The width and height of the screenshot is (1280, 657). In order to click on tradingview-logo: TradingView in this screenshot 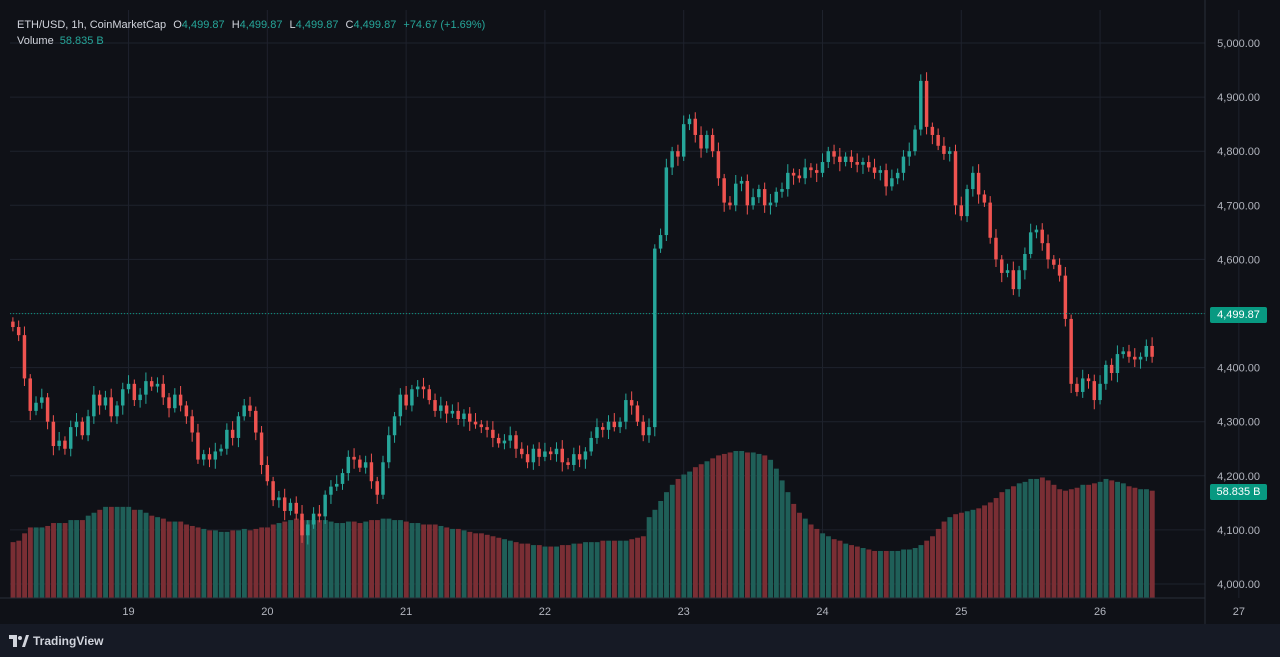, I will do `click(56, 641)`.